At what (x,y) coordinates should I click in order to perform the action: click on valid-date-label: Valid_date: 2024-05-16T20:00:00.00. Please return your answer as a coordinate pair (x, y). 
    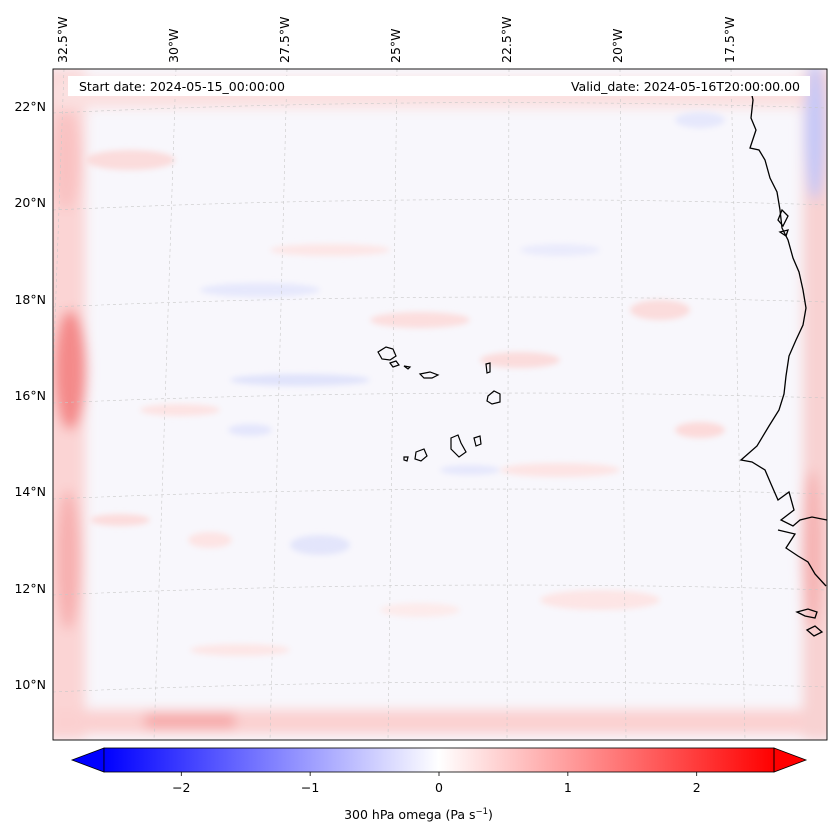
    Looking at the image, I should click on (685, 86).